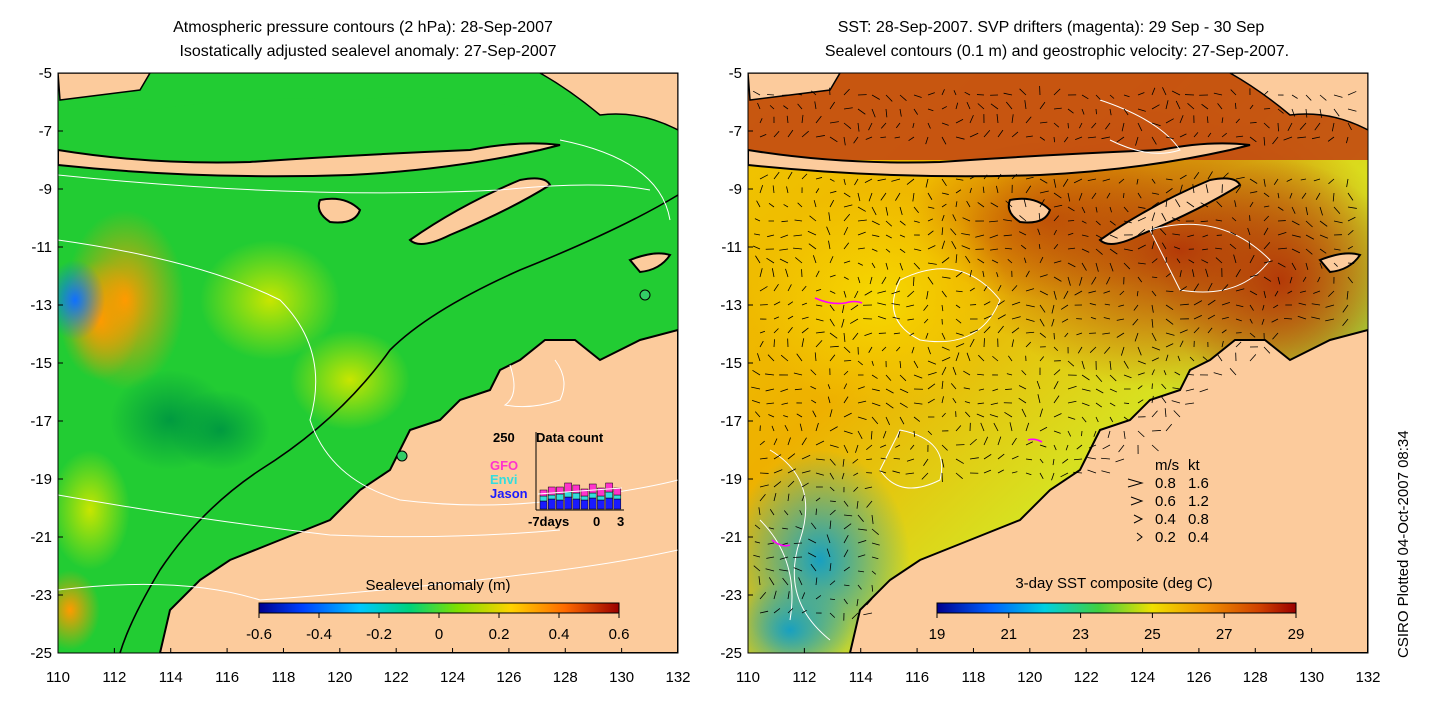 This screenshot has height=725, width=1440. I want to click on right-colorbar-tick: 19, so click(937, 634).